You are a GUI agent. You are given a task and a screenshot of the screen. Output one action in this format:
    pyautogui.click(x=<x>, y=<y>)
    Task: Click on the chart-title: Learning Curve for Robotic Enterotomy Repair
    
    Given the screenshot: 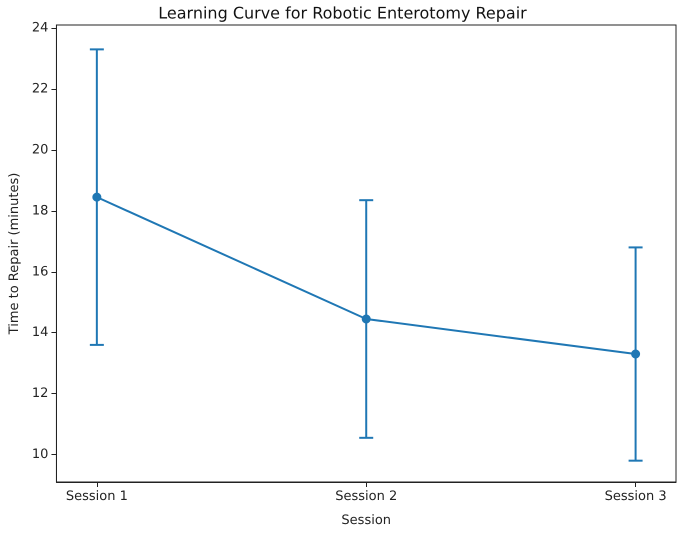 What is the action you would take?
    pyautogui.click(x=343, y=13)
    